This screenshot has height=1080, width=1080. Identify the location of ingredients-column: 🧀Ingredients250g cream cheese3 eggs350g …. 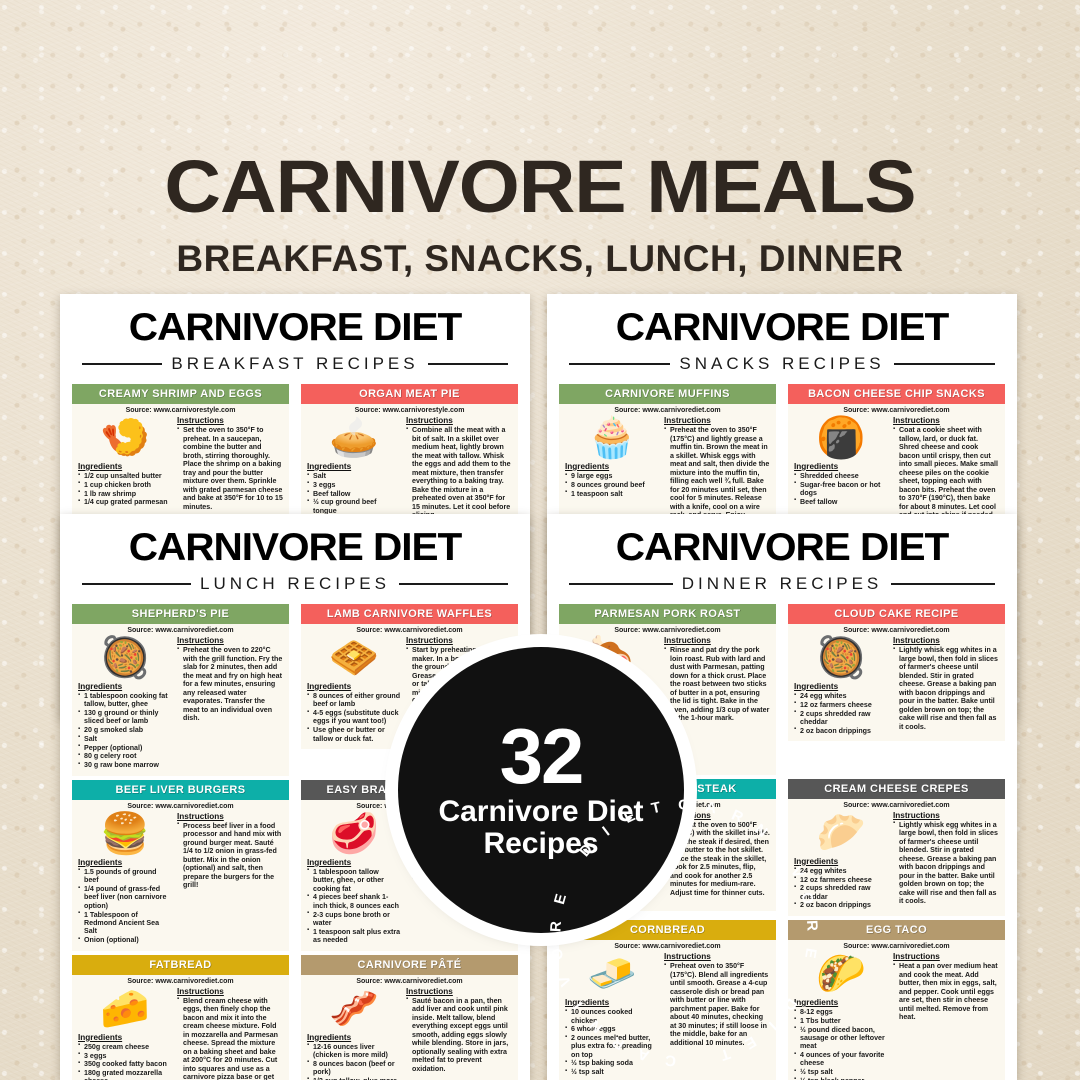
(125, 1033).